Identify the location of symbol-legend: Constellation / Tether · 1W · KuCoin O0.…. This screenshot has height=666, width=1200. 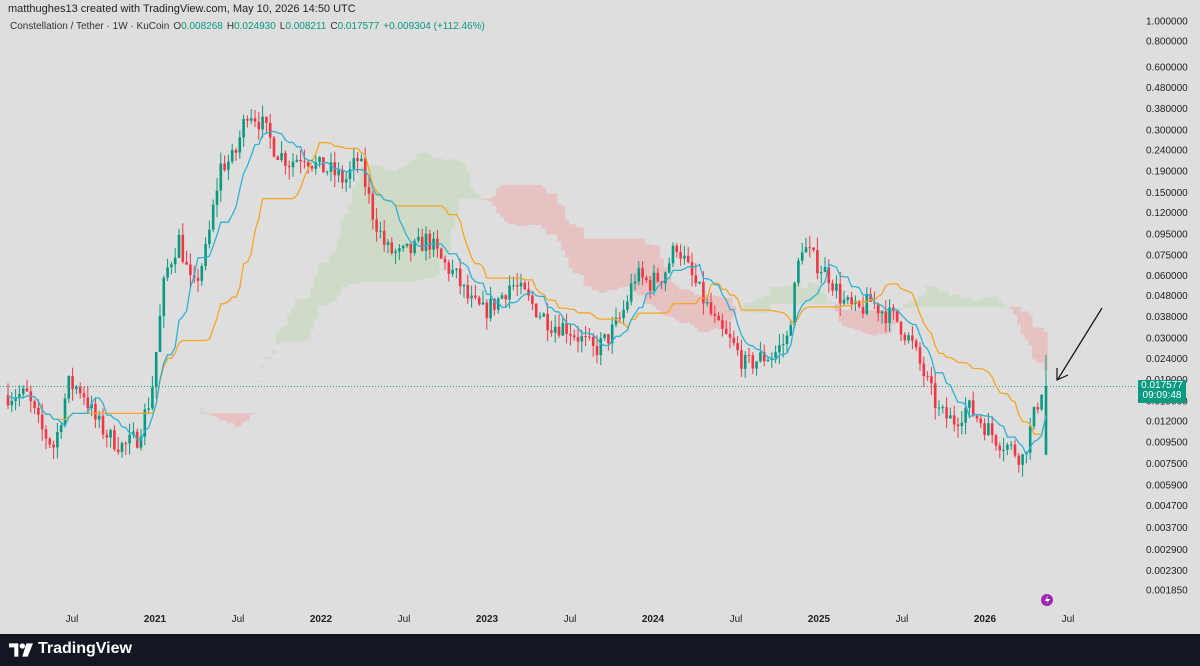
(247, 26).